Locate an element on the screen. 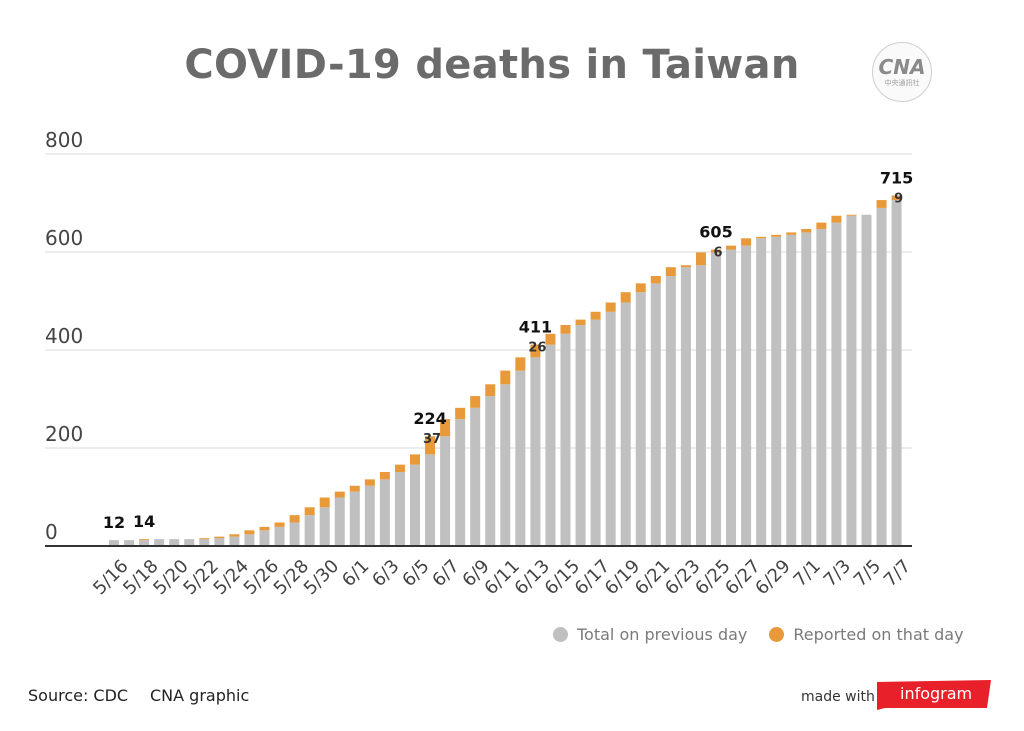  x-tick-label: 6/7 is located at coordinates (445, 573).